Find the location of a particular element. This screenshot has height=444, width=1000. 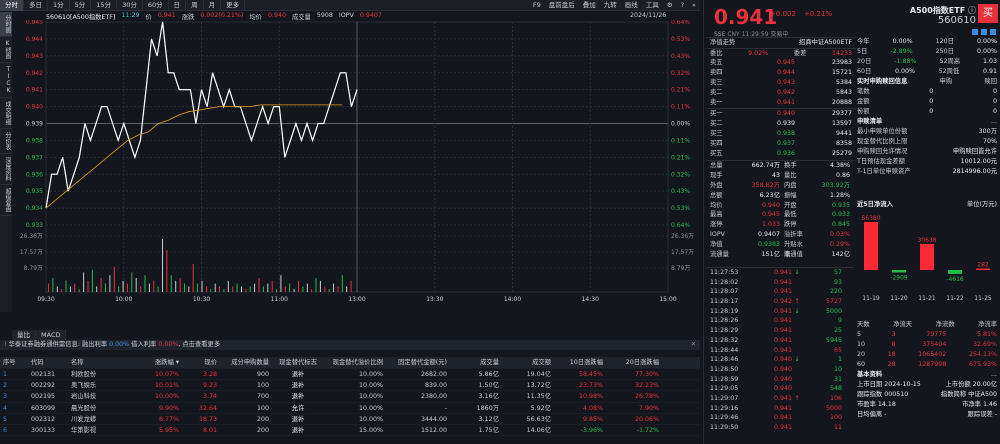

buy-button: 买 is located at coordinates (988, 13).